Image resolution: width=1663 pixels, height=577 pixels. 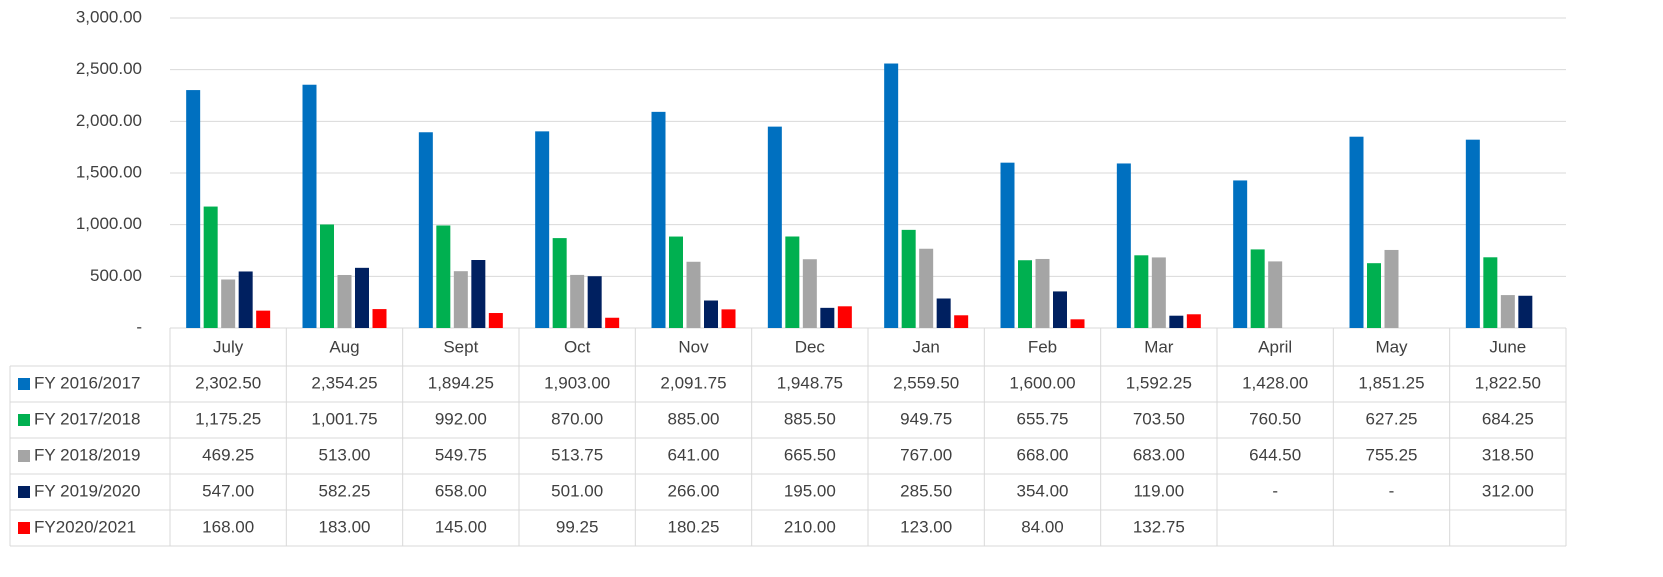 What do you see at coordinates (1042, 382) in the screenshot?
I see `table-value: 1,600.00` at bounding box center [1042, 382].